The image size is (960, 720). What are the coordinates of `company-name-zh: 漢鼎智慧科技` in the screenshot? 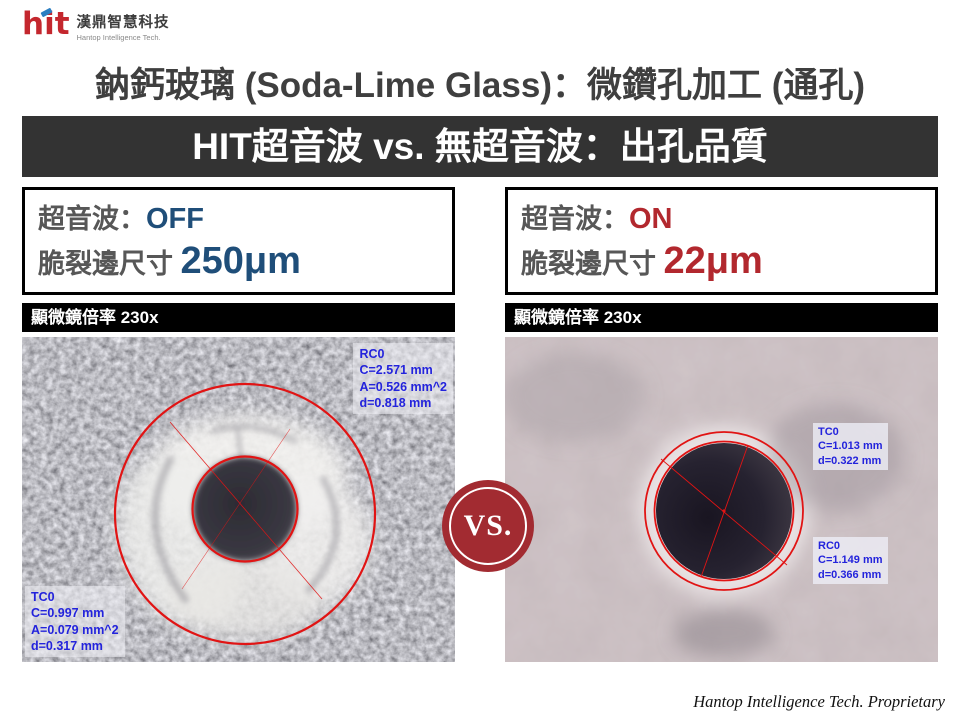 It's located at (123, 23).